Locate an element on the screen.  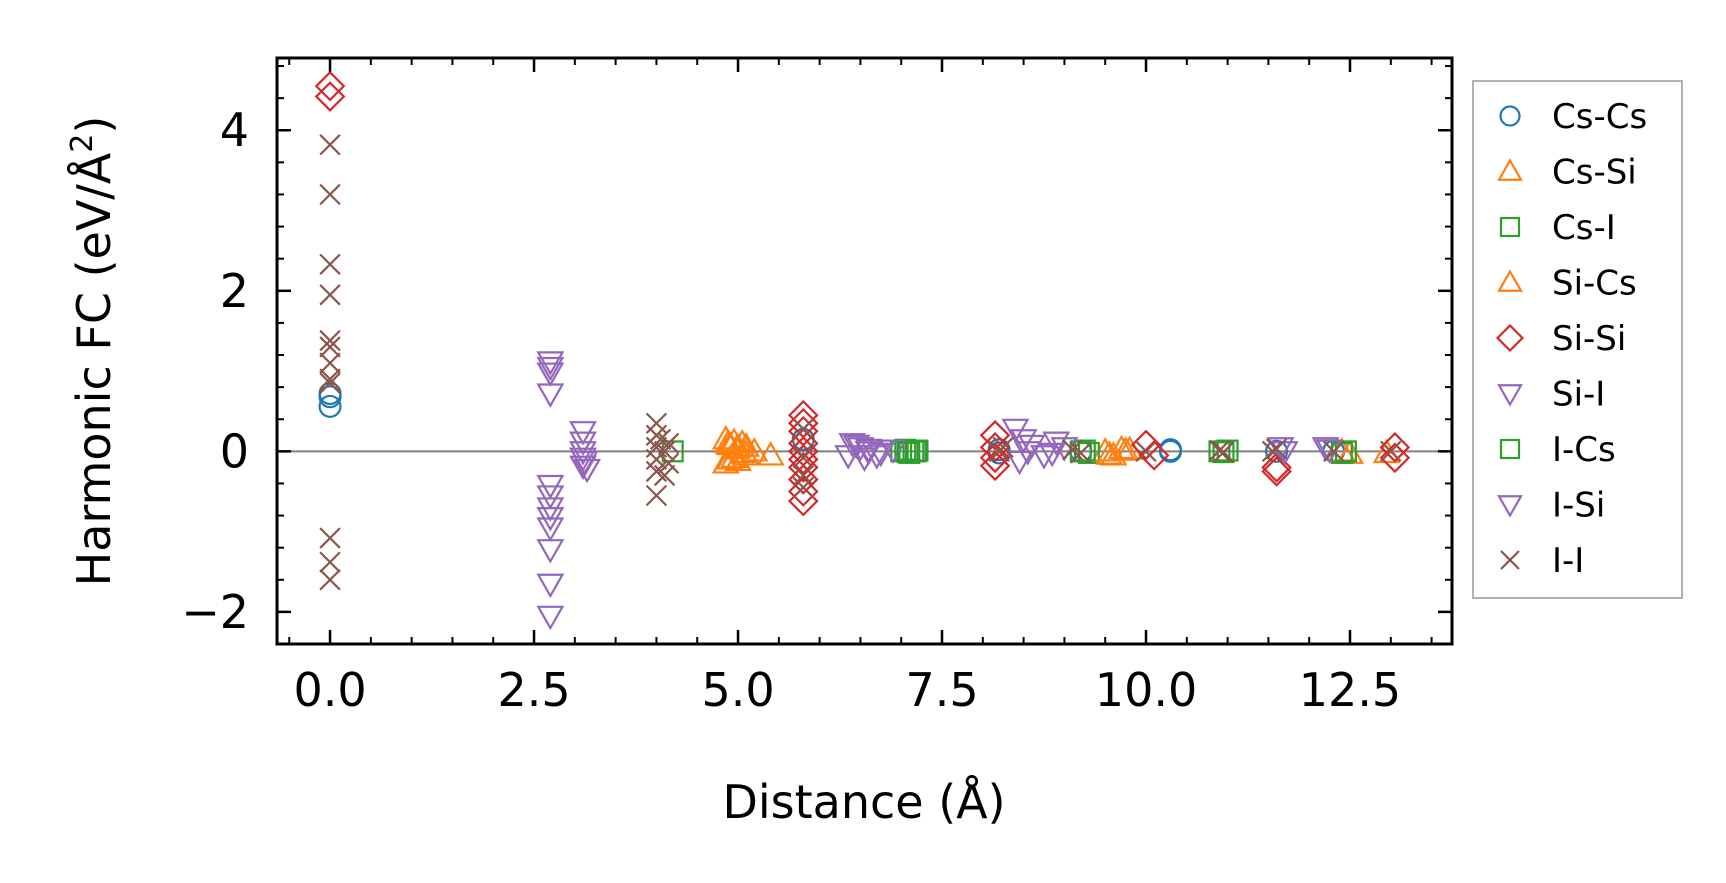
legend-label: Si-I is located at coordinates (1578, 395).